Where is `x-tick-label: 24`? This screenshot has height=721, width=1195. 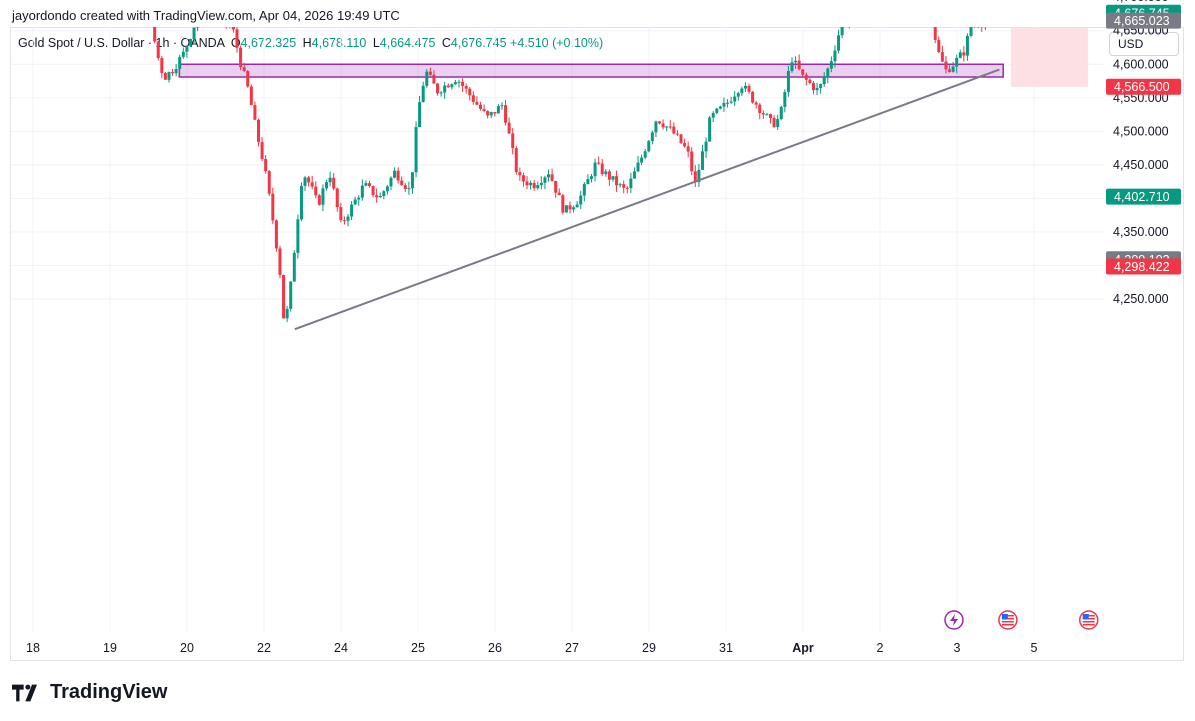 x-tick-label: 24 is located at coordinates (341, 648).